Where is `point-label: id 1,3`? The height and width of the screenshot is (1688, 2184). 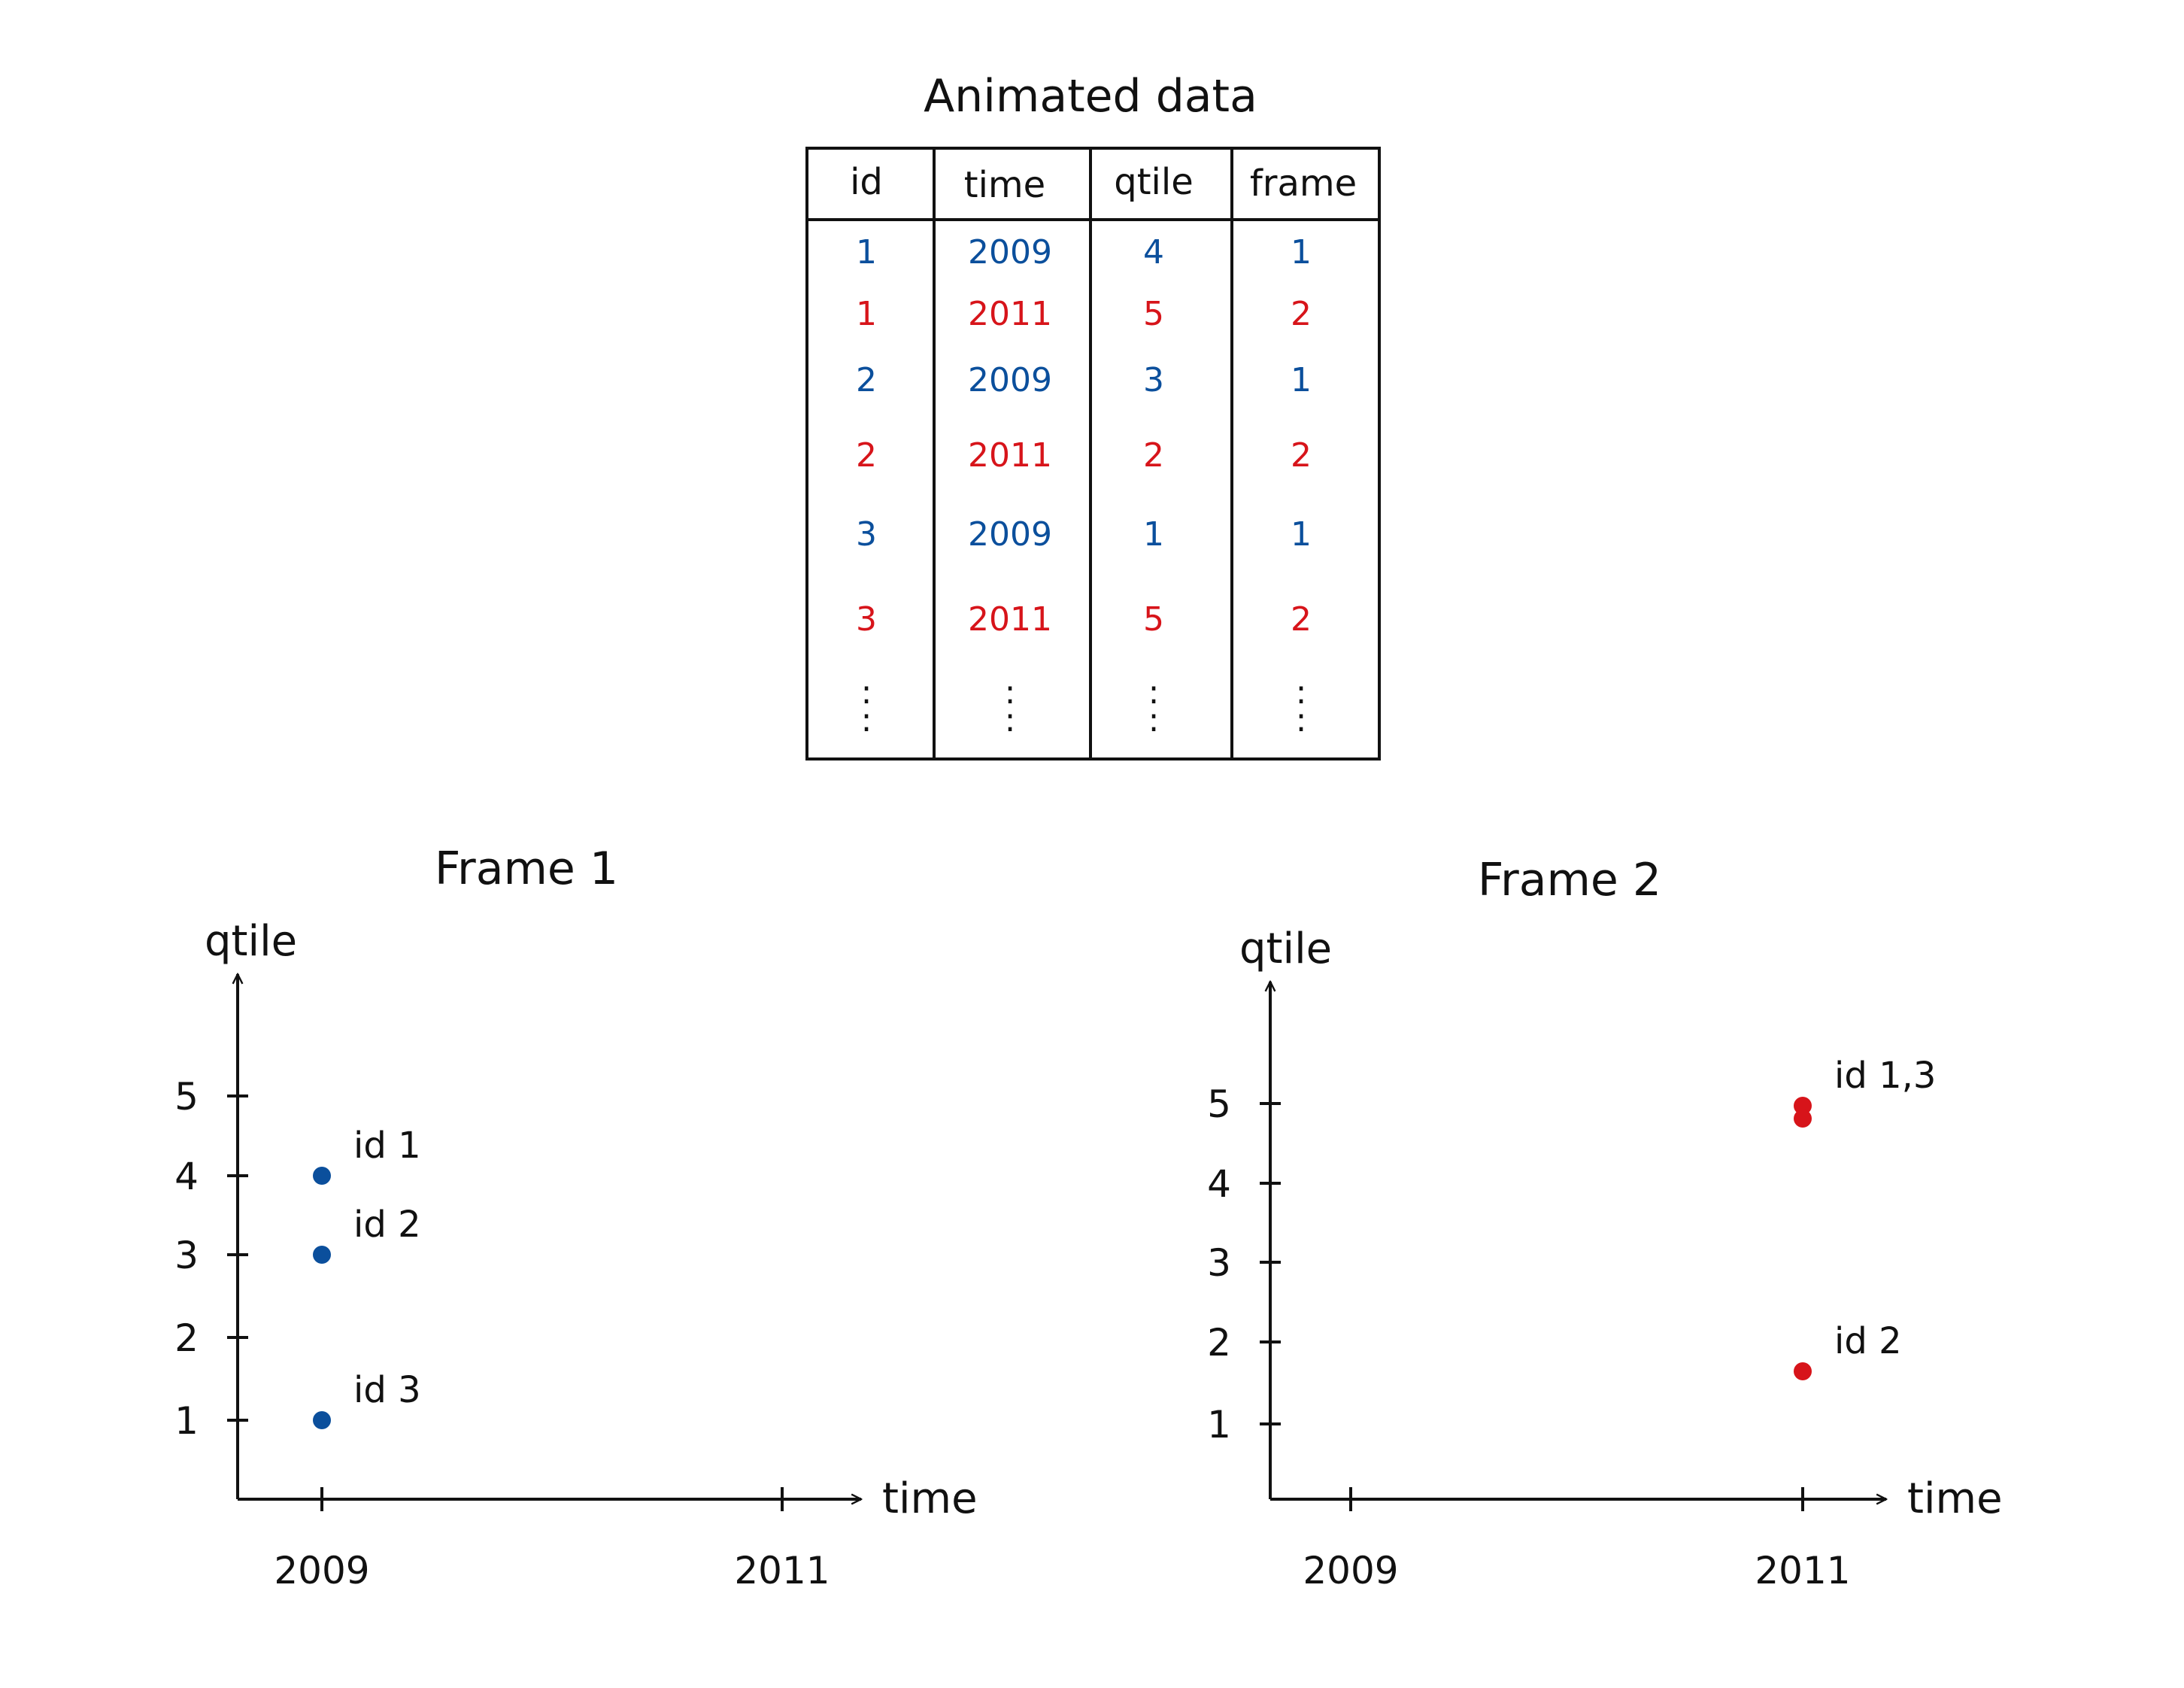 point-label: id 1,3 is located at coordinates (1885, 1076).